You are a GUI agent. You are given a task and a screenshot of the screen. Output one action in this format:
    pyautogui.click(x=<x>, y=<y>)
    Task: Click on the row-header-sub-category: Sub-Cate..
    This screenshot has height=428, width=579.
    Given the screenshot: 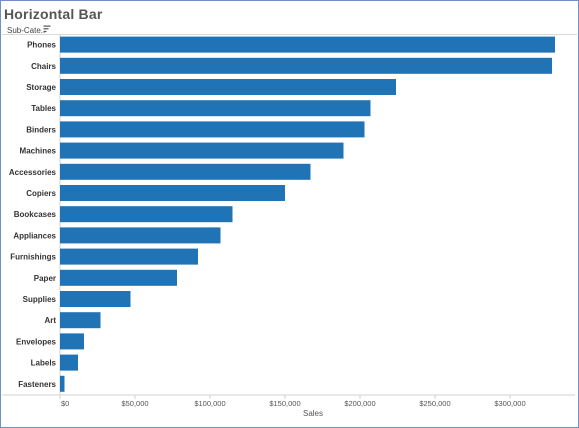 What is the action you would take?
    pyautogui.click(x=26, y=30)
    